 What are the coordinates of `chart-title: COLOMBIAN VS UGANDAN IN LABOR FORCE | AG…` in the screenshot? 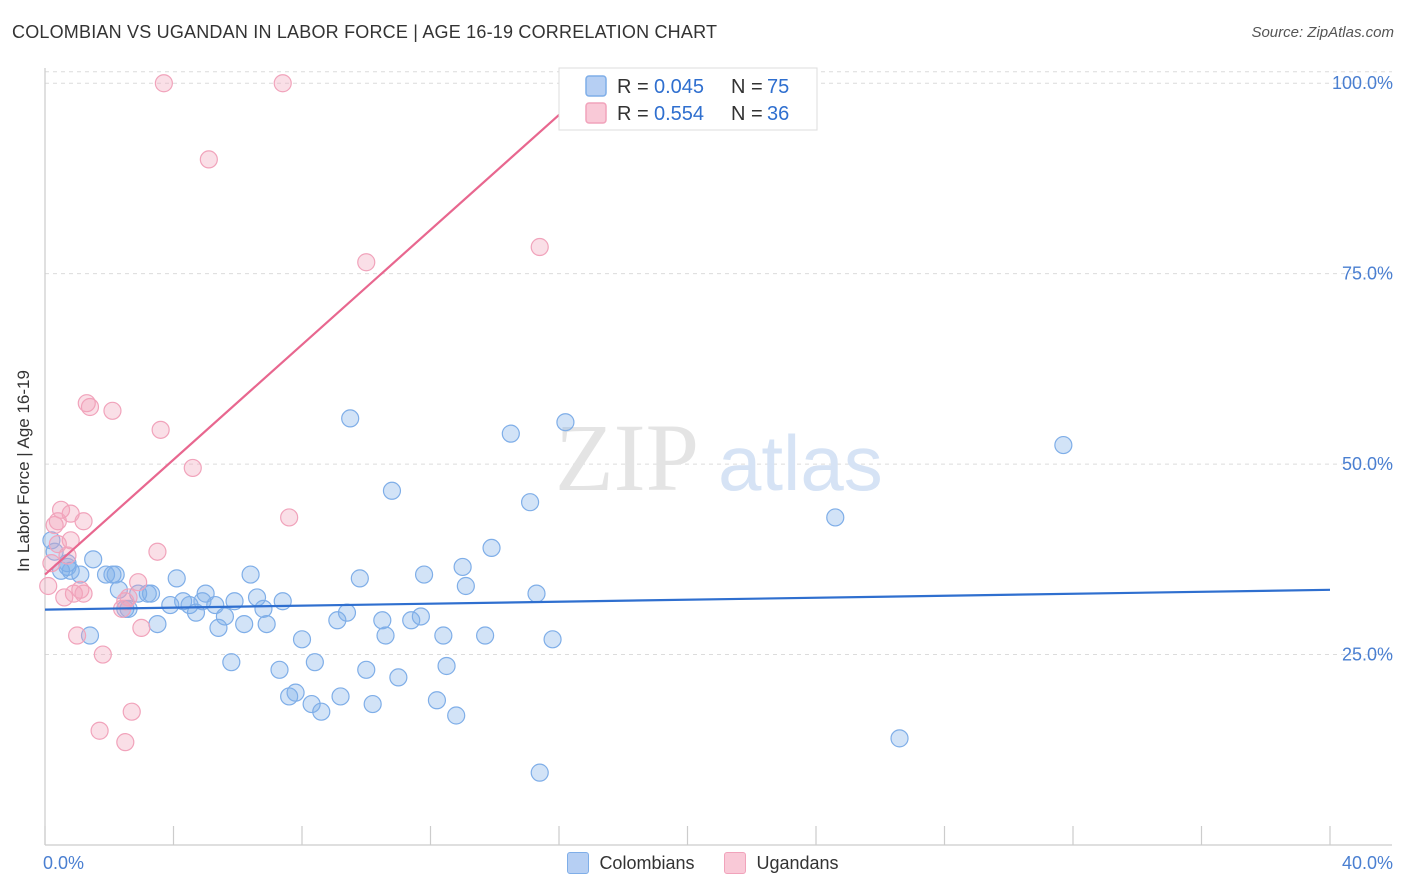 It's located at (365, 32).